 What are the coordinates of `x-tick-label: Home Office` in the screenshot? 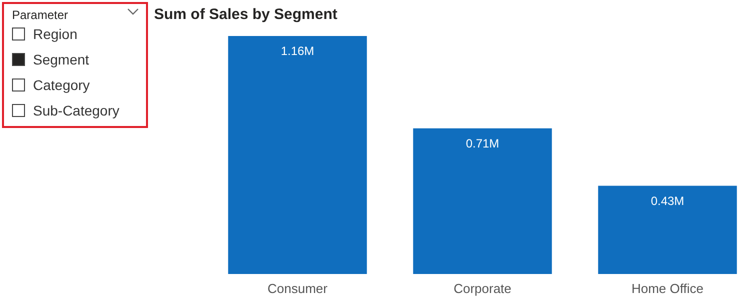 It's located at (667, 288).